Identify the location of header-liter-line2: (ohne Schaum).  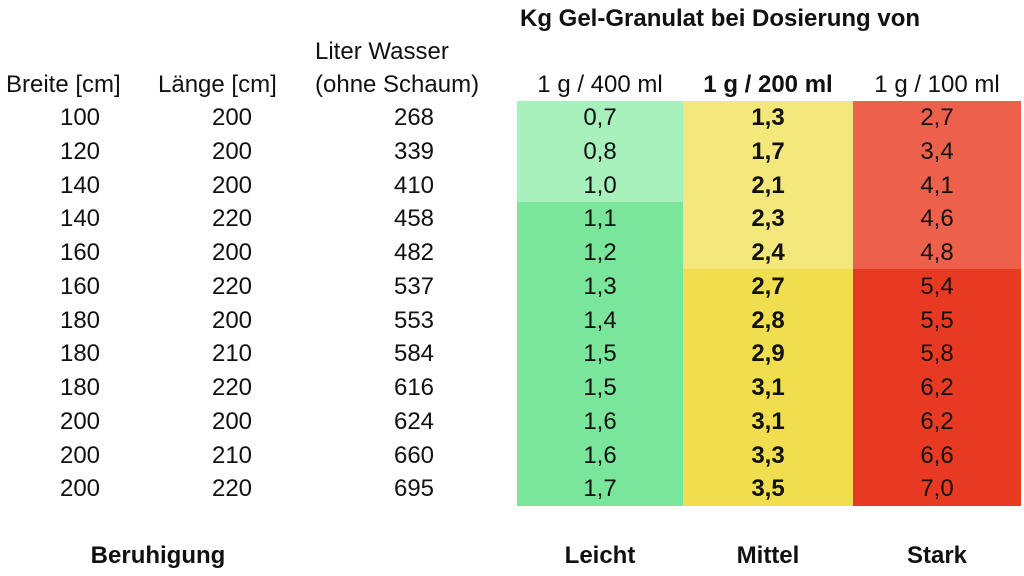
(397, 84).